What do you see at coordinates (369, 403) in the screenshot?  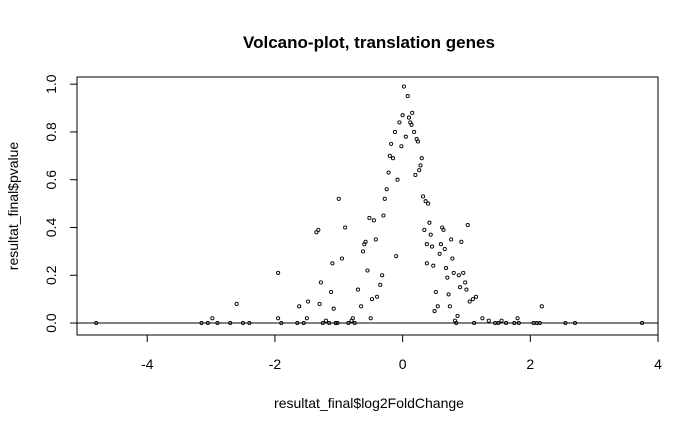 I see `x-axis-label: resultat_final$log2FoldChange` at bounding box center [369, 403].